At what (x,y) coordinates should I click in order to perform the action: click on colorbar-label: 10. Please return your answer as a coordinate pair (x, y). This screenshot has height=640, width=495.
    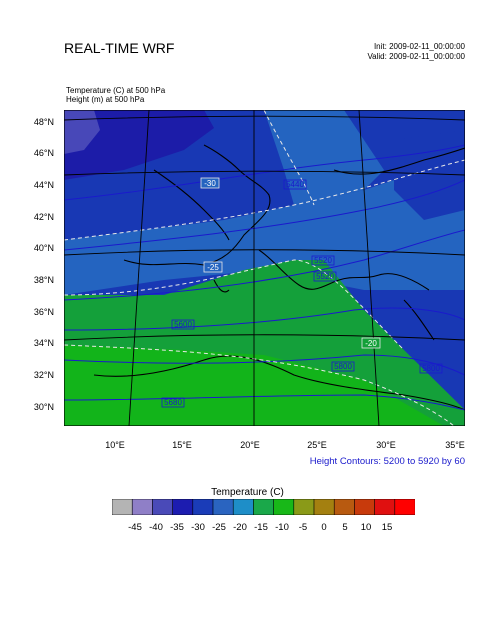
    Looking at the image, I should click on (366, 527).